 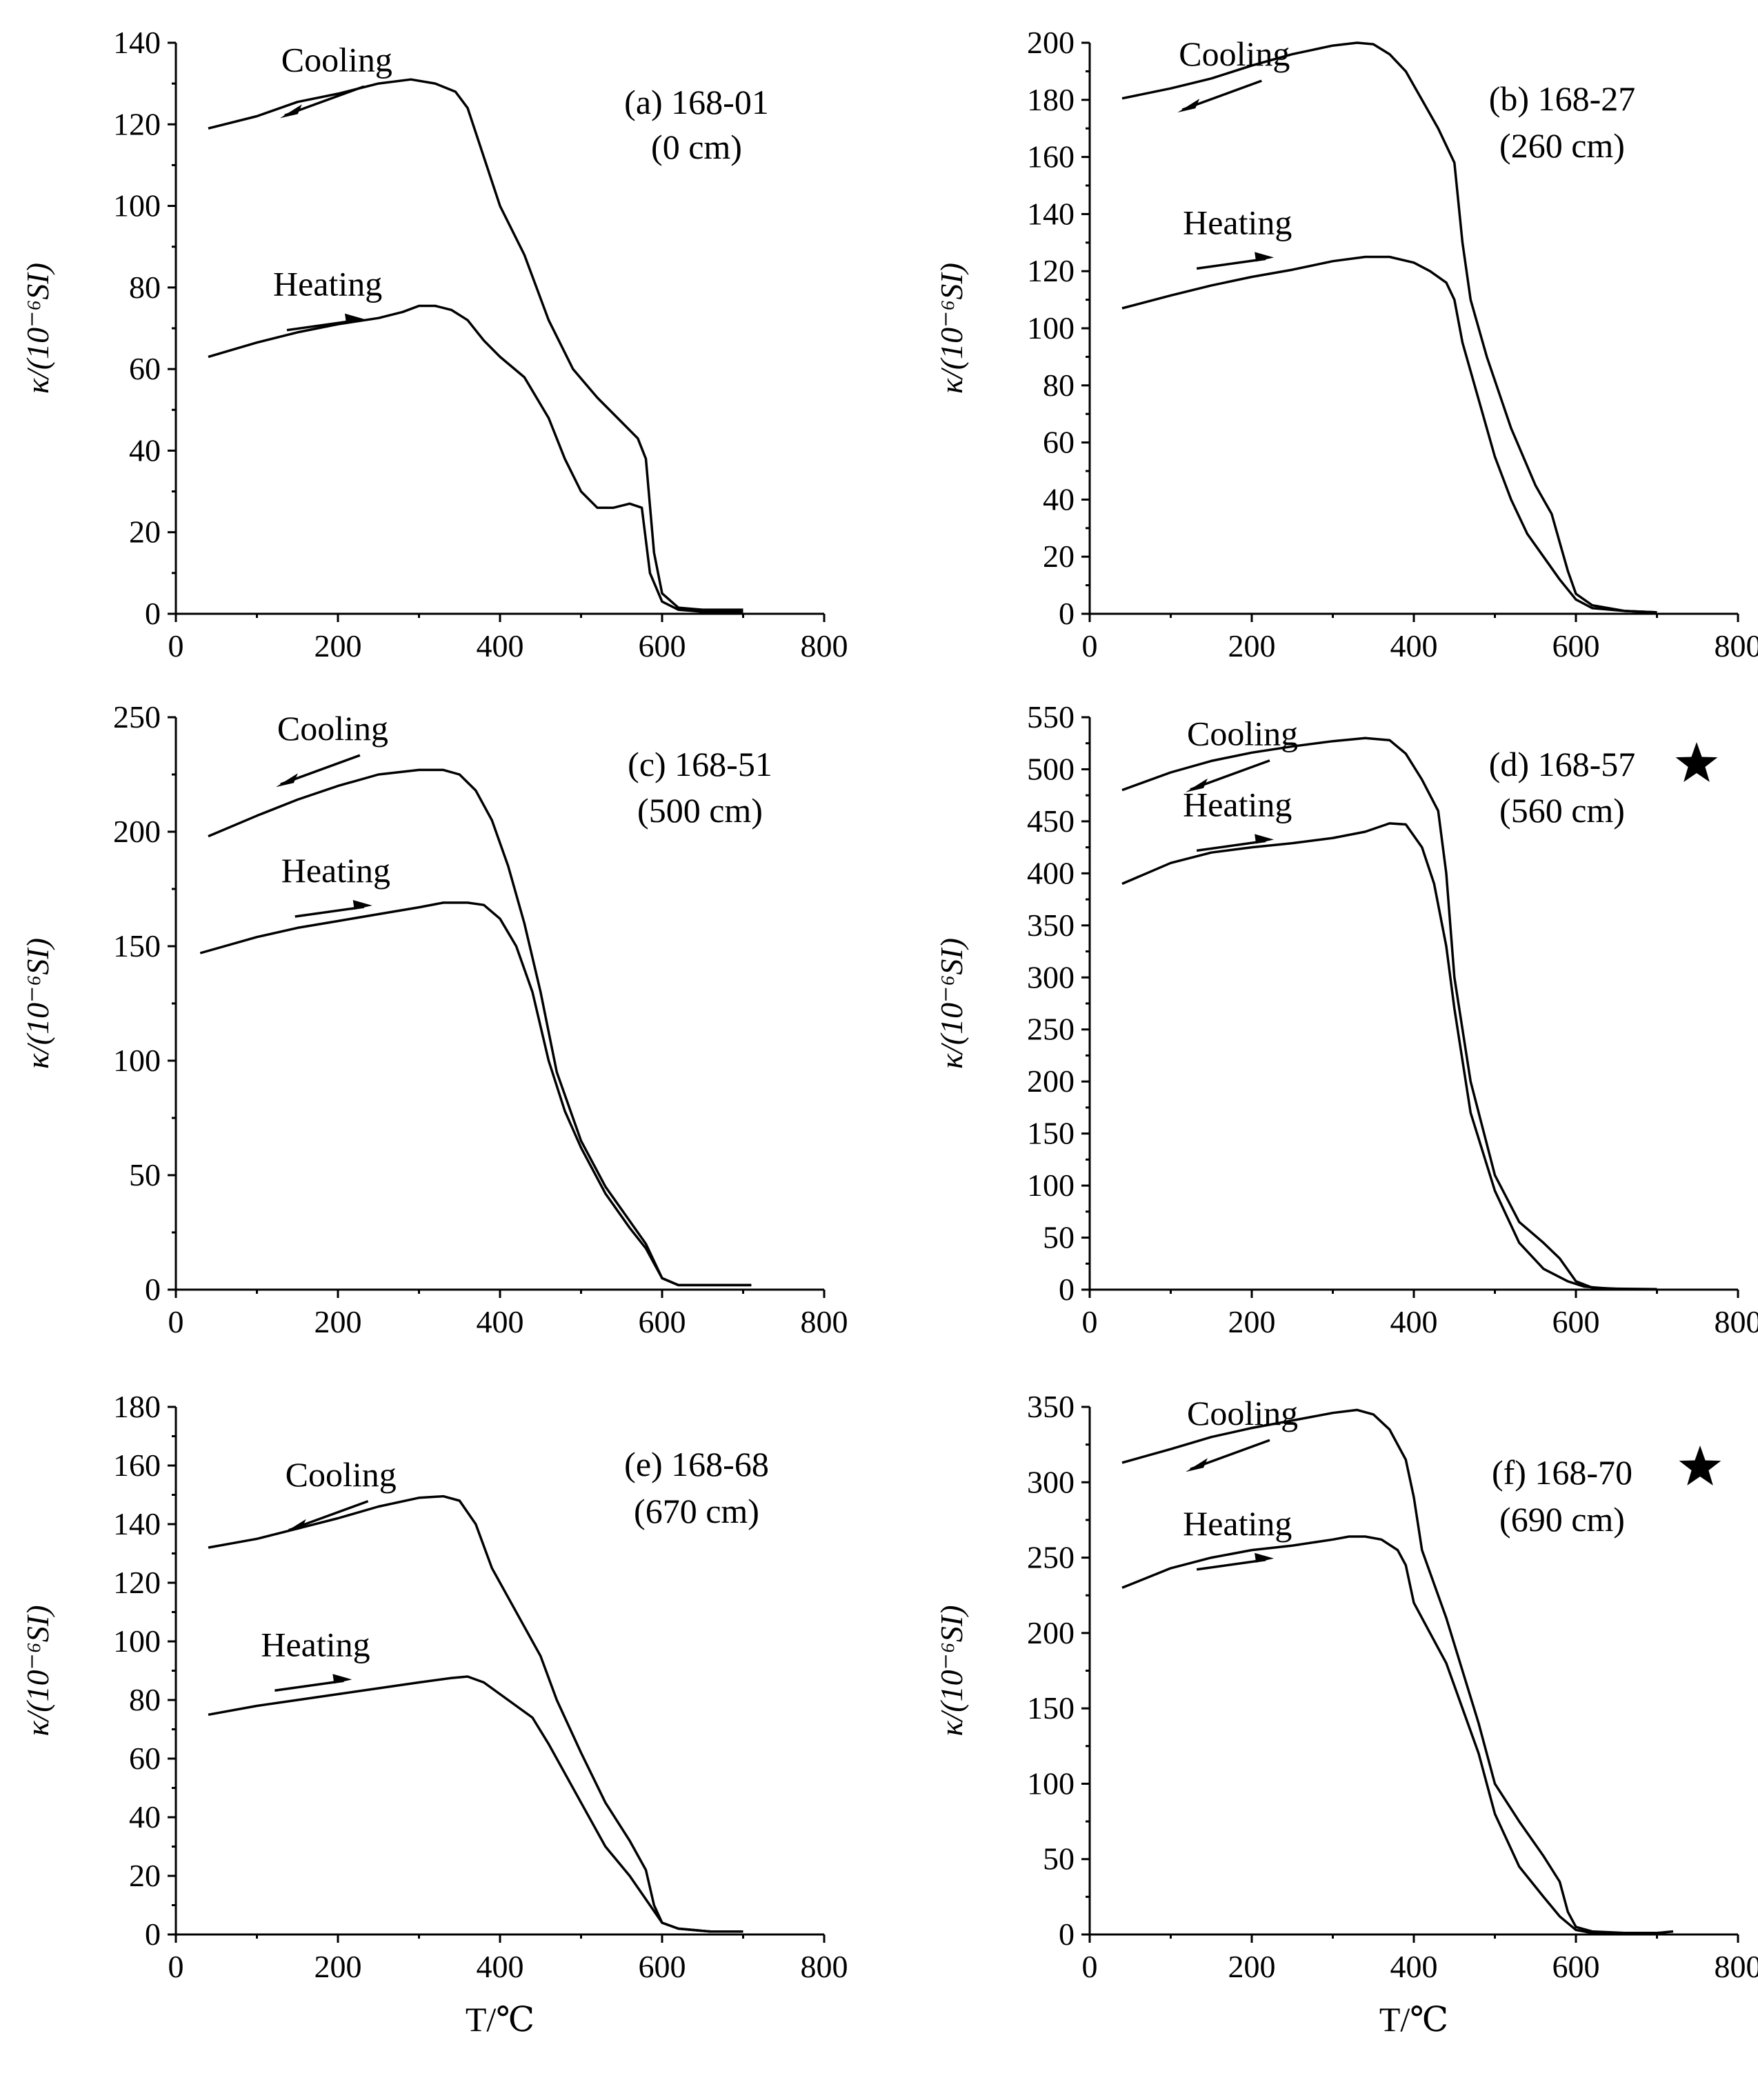 I want to click on panel-label: (b) 168-27, so click(x=1562, y=98).